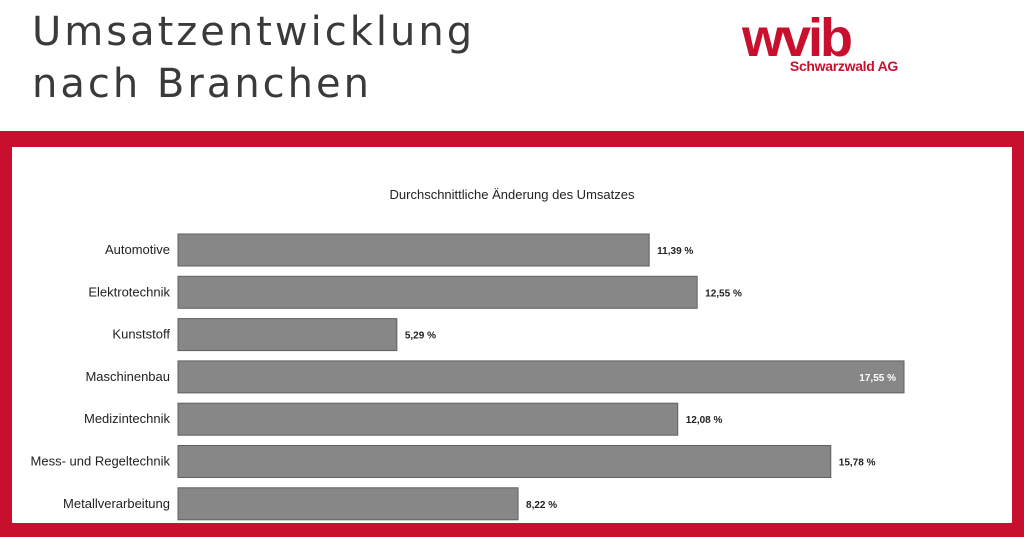 The image size is (1024, 537). I want to click on category-label: Medizintechnik, so click(127, 418).